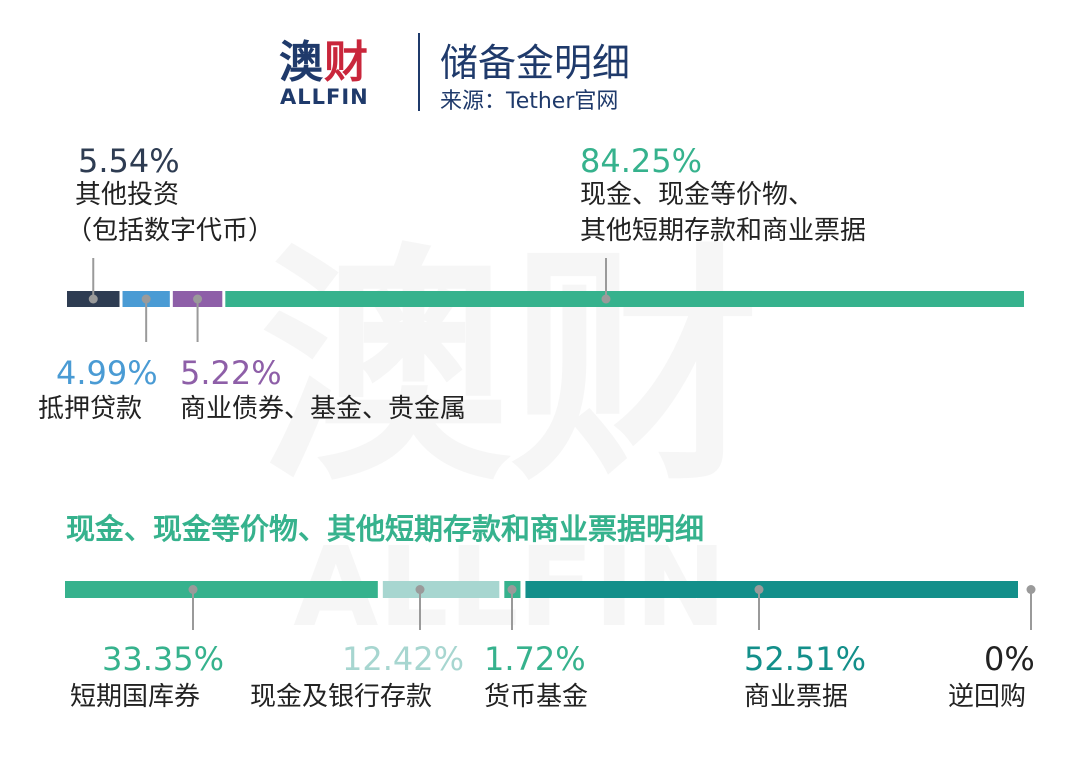  I want to click on detail-chart-title: 现金、现金等价物、其他短期存款和商业票据明细, so click(385, 529).